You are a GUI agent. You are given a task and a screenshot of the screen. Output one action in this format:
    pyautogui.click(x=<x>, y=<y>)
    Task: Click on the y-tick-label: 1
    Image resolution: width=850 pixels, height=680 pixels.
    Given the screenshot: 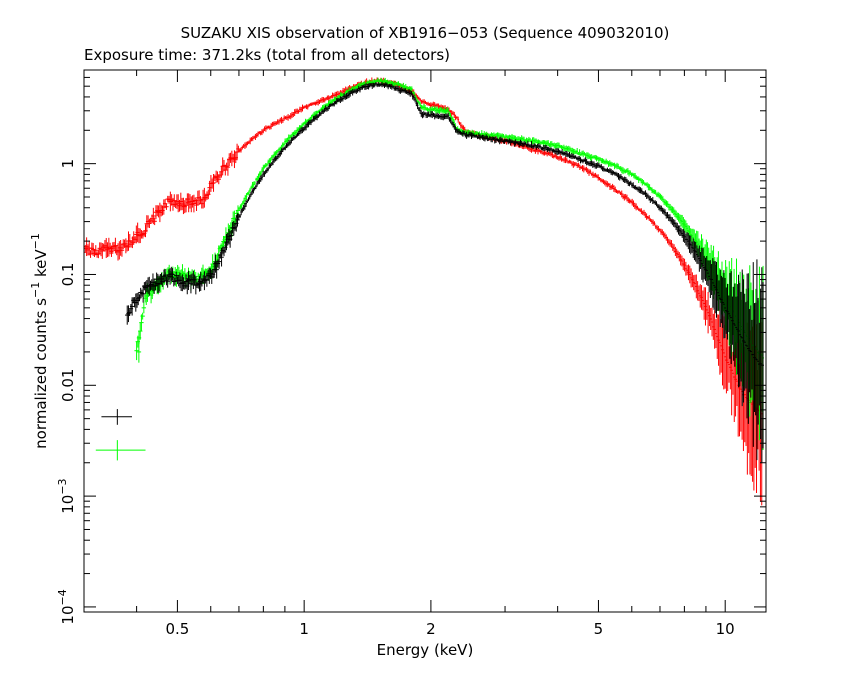 What is the action you would take?
    pyautogui.click(x=68, y=164)
    